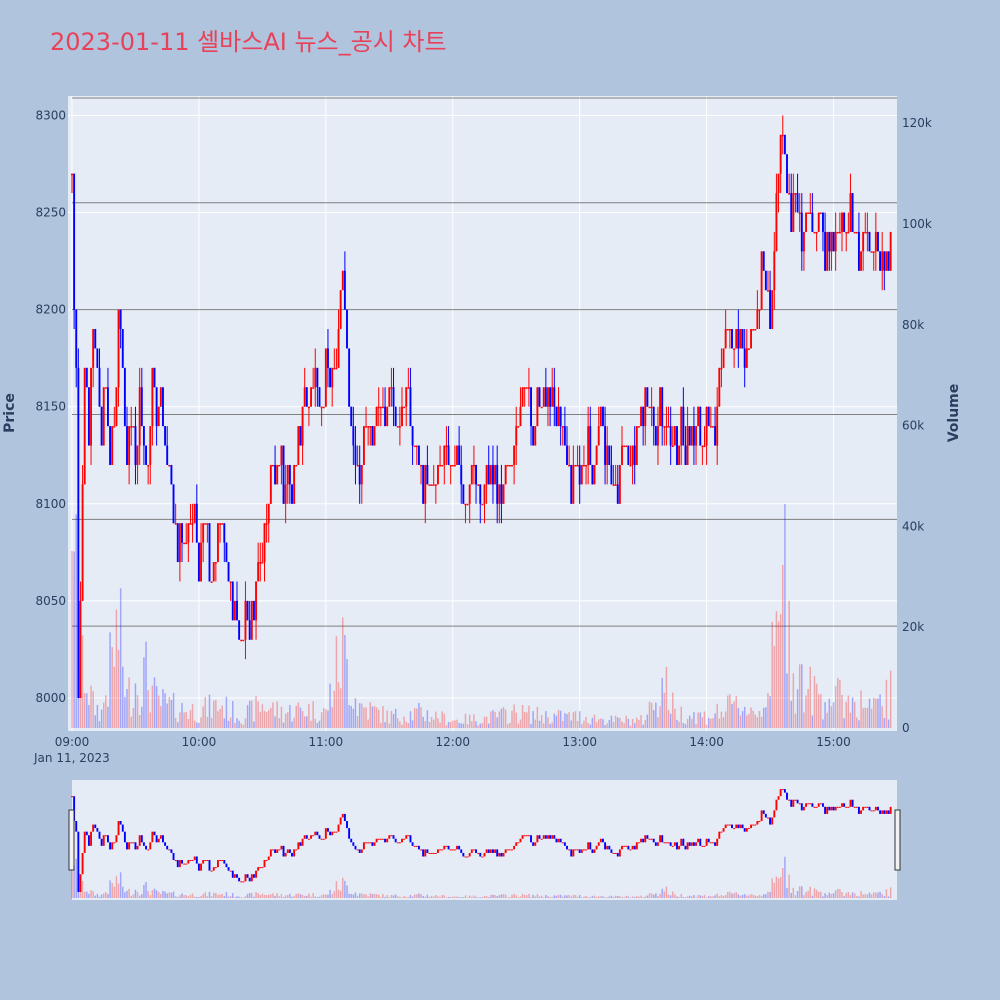 This screenshot has height=1000, width=1000. Describe the element at coordinates (706, 742) in the screenshot. I see `time-tick-label: 14:00` at that location.